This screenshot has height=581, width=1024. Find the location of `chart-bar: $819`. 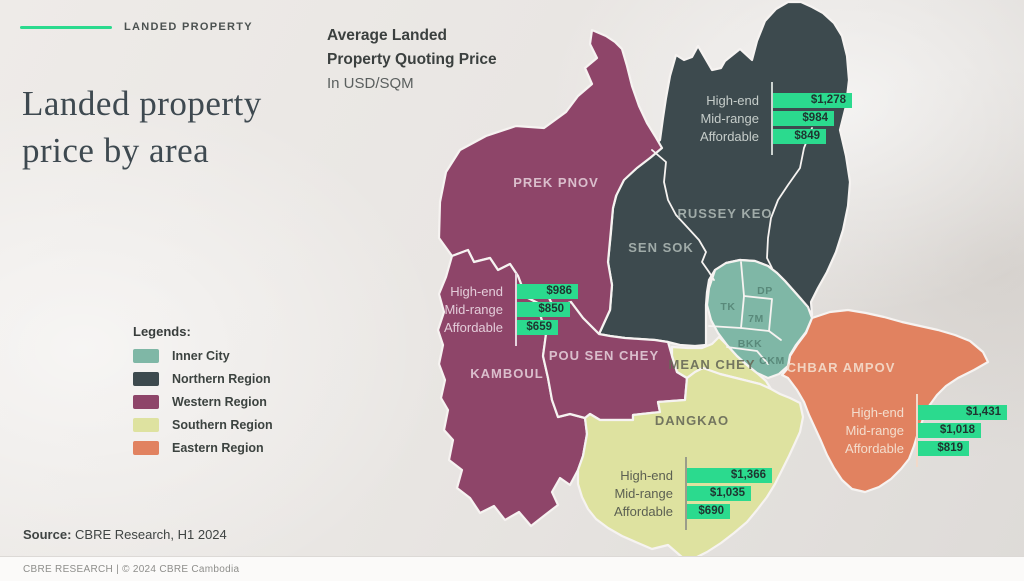

chart-bar: $819 is located at coordinates (943, 448).